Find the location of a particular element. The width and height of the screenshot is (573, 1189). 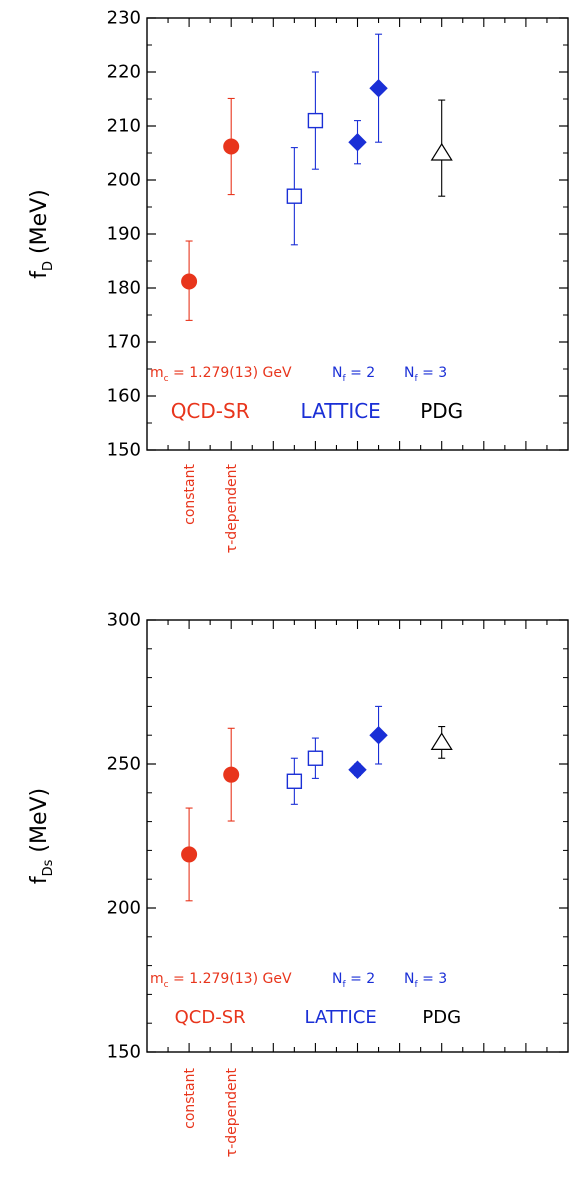

y-tick-label: 170 is located at coordinates (124, 342).